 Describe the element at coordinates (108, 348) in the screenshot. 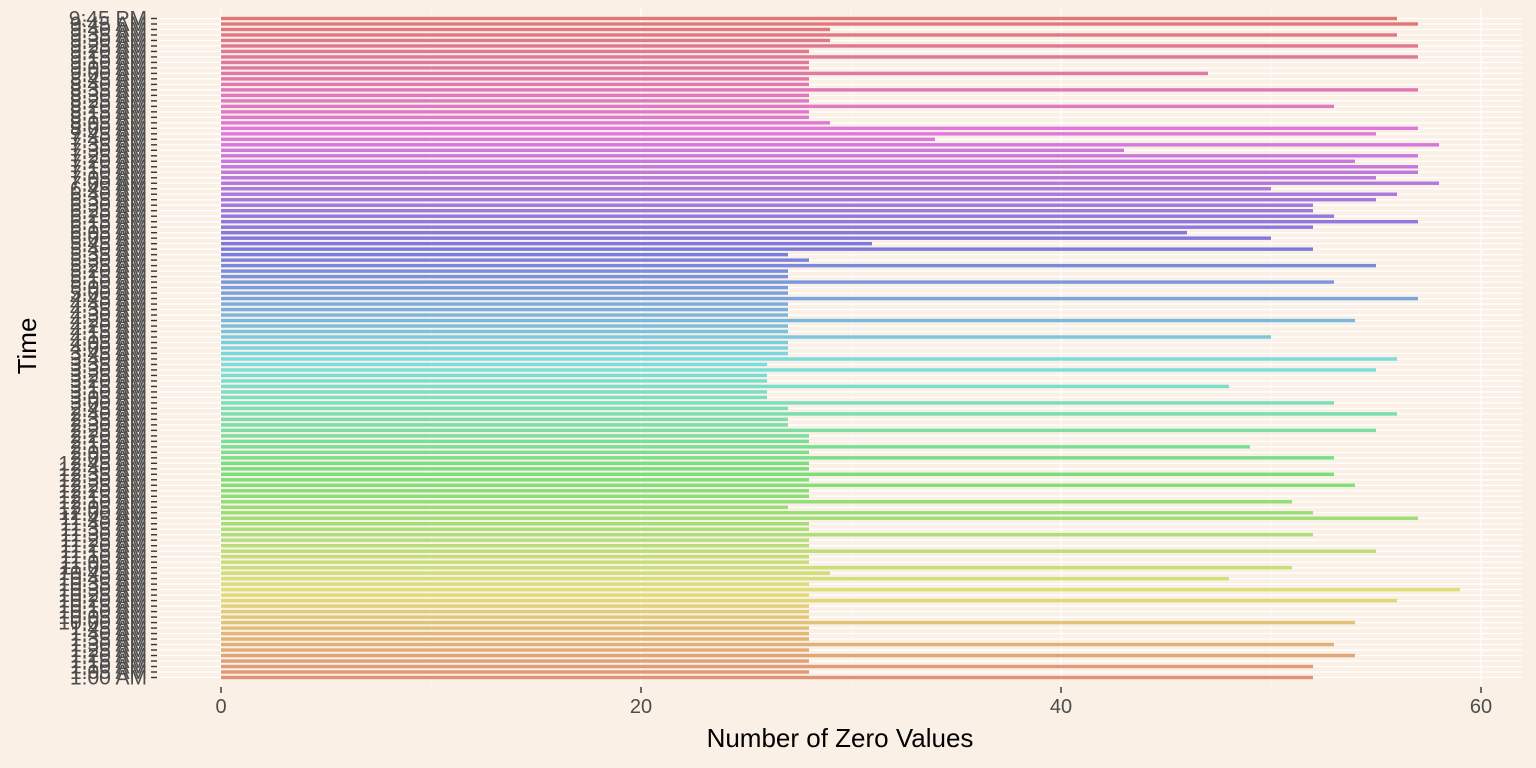

I see `y-tick-label: 4:00 AM` at that location.